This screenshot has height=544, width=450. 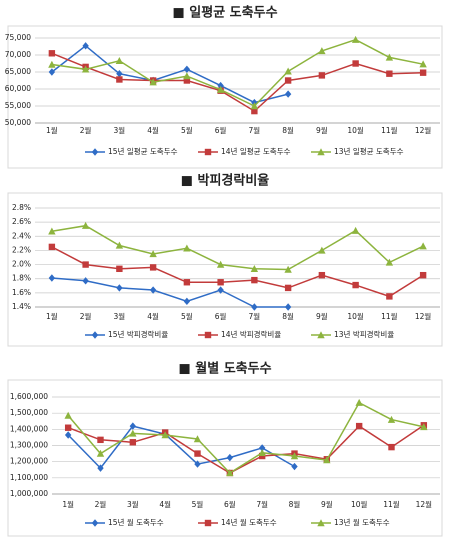 What do you see at coordinates (256, 151) in the screenshot?
I see `legend-label: 14년 일평균 도축두수` at bounding box center [256, 151].